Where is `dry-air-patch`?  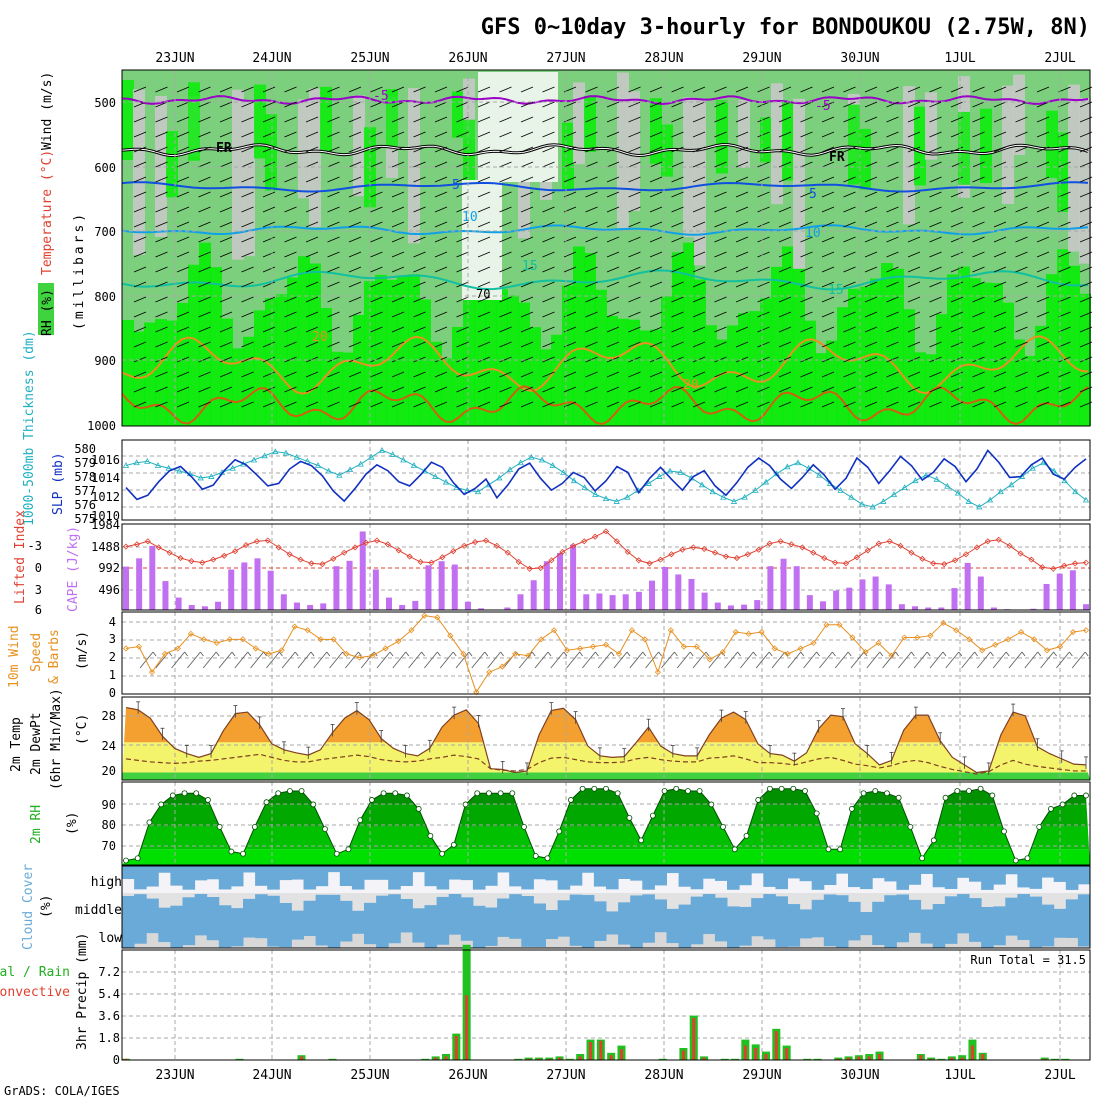 dry-air-patch is located at coordinates (139, 172).